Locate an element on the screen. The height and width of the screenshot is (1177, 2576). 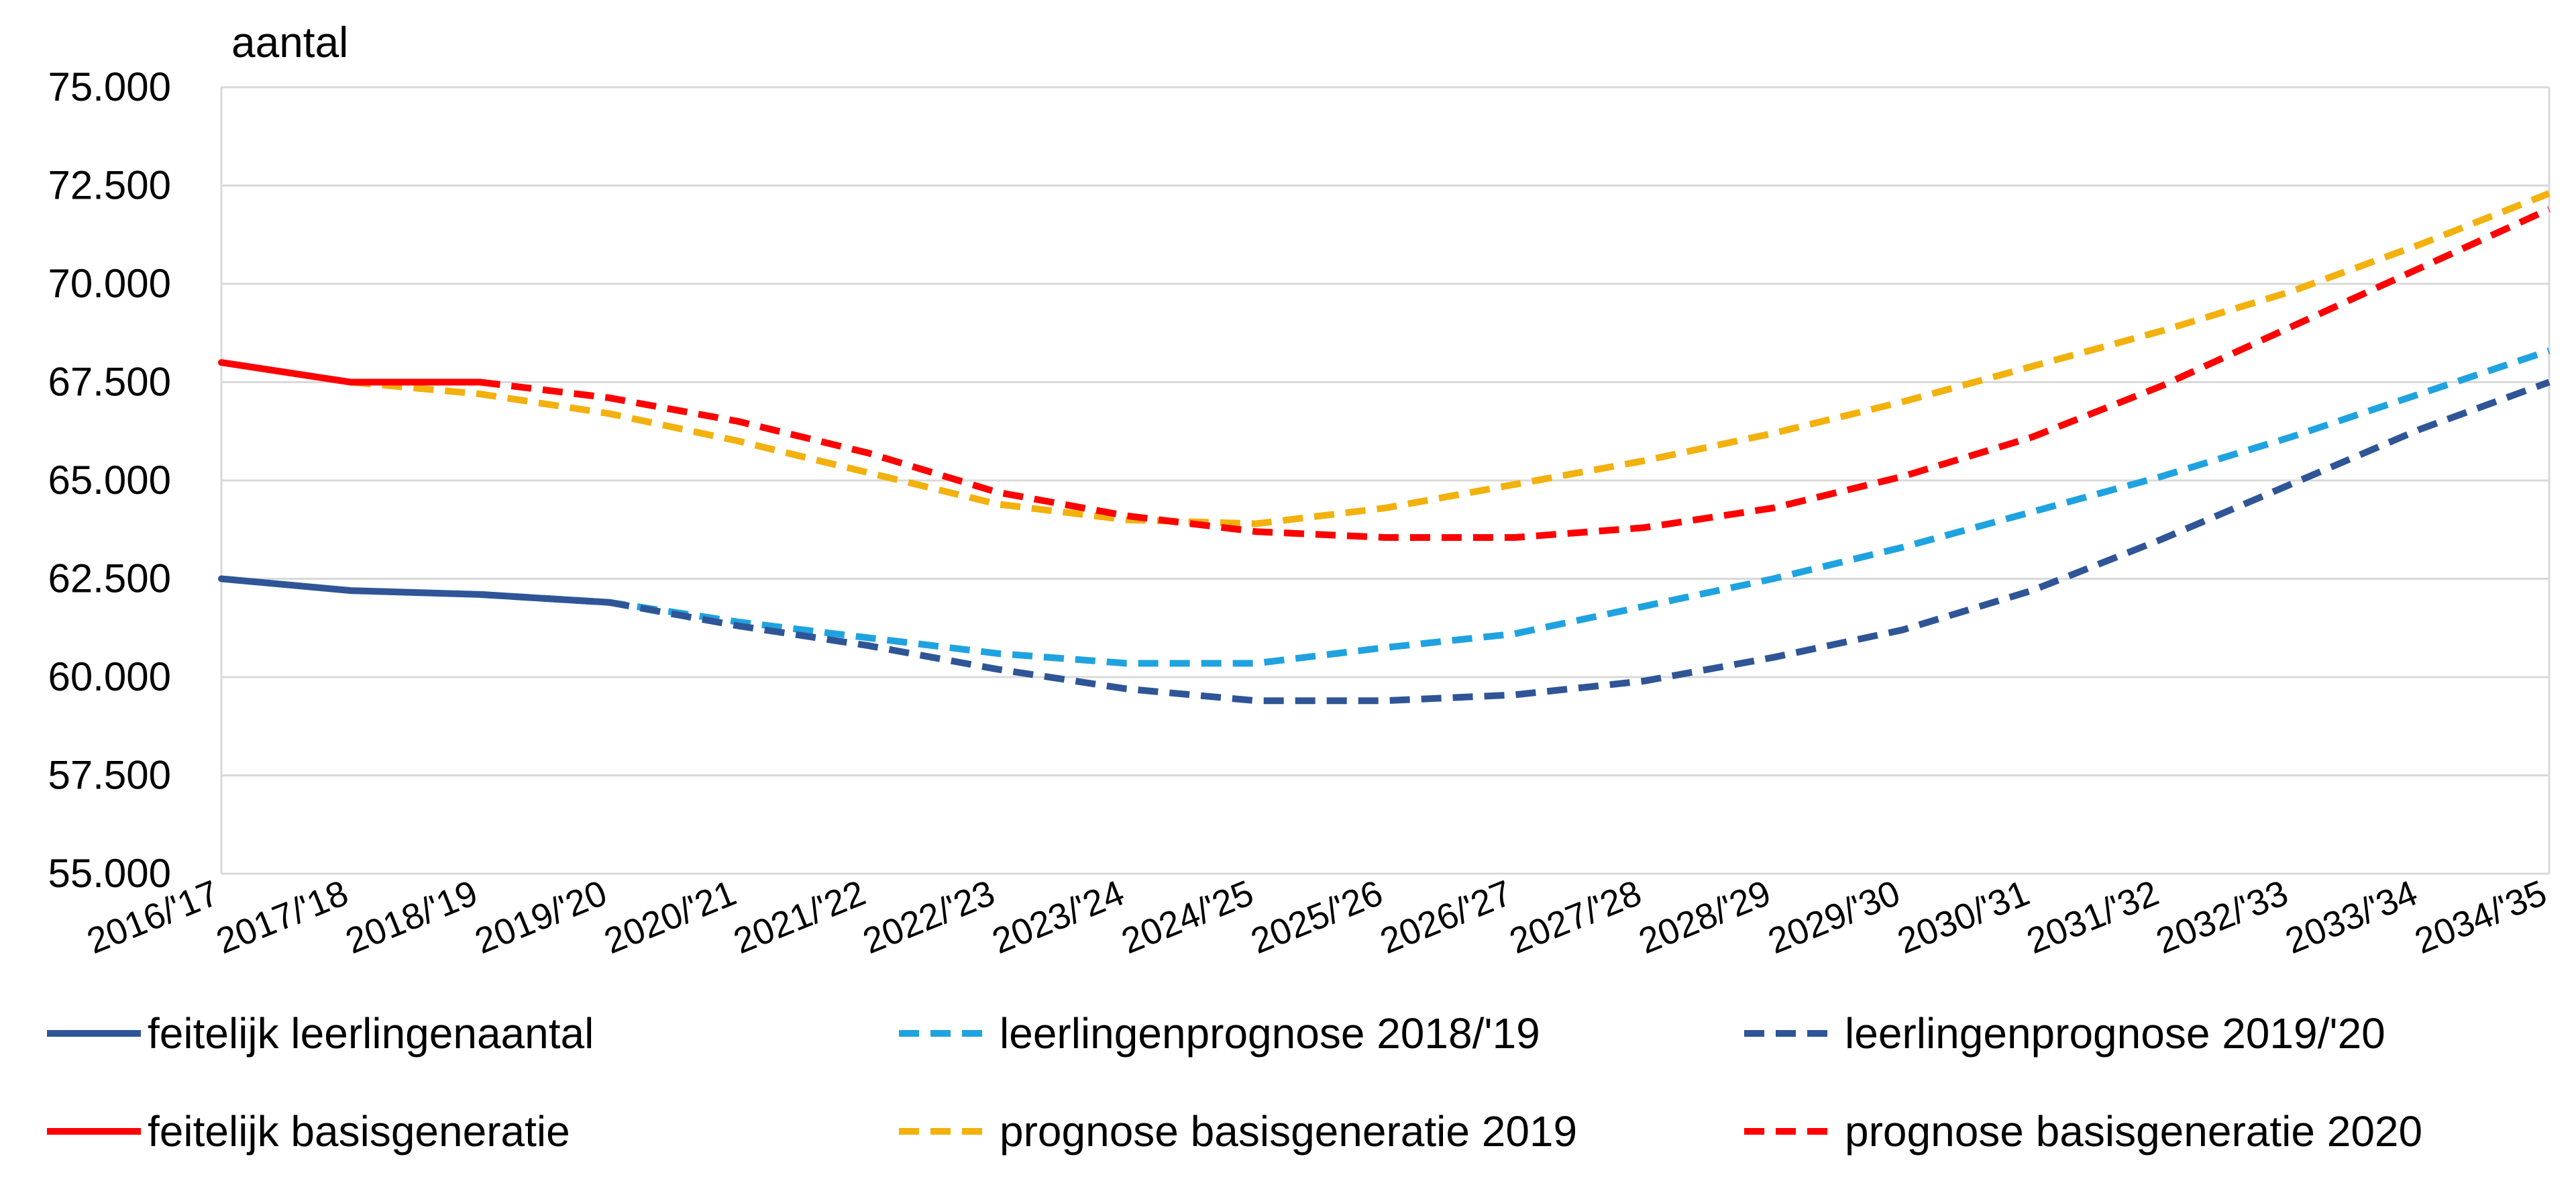
x-tick-label: 2033/'34 is located at coordinates (2351, 917).